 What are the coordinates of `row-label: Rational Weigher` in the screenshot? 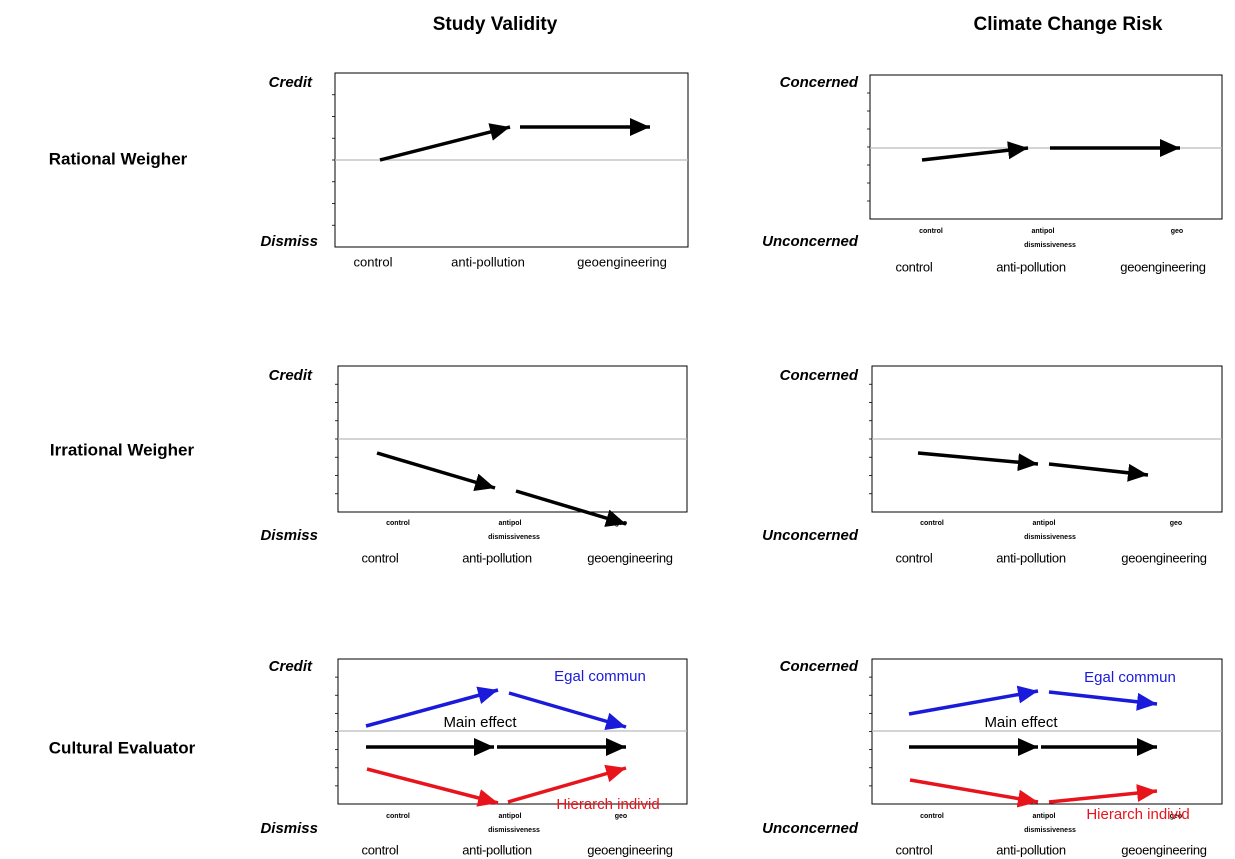 It's located at (118, 158).